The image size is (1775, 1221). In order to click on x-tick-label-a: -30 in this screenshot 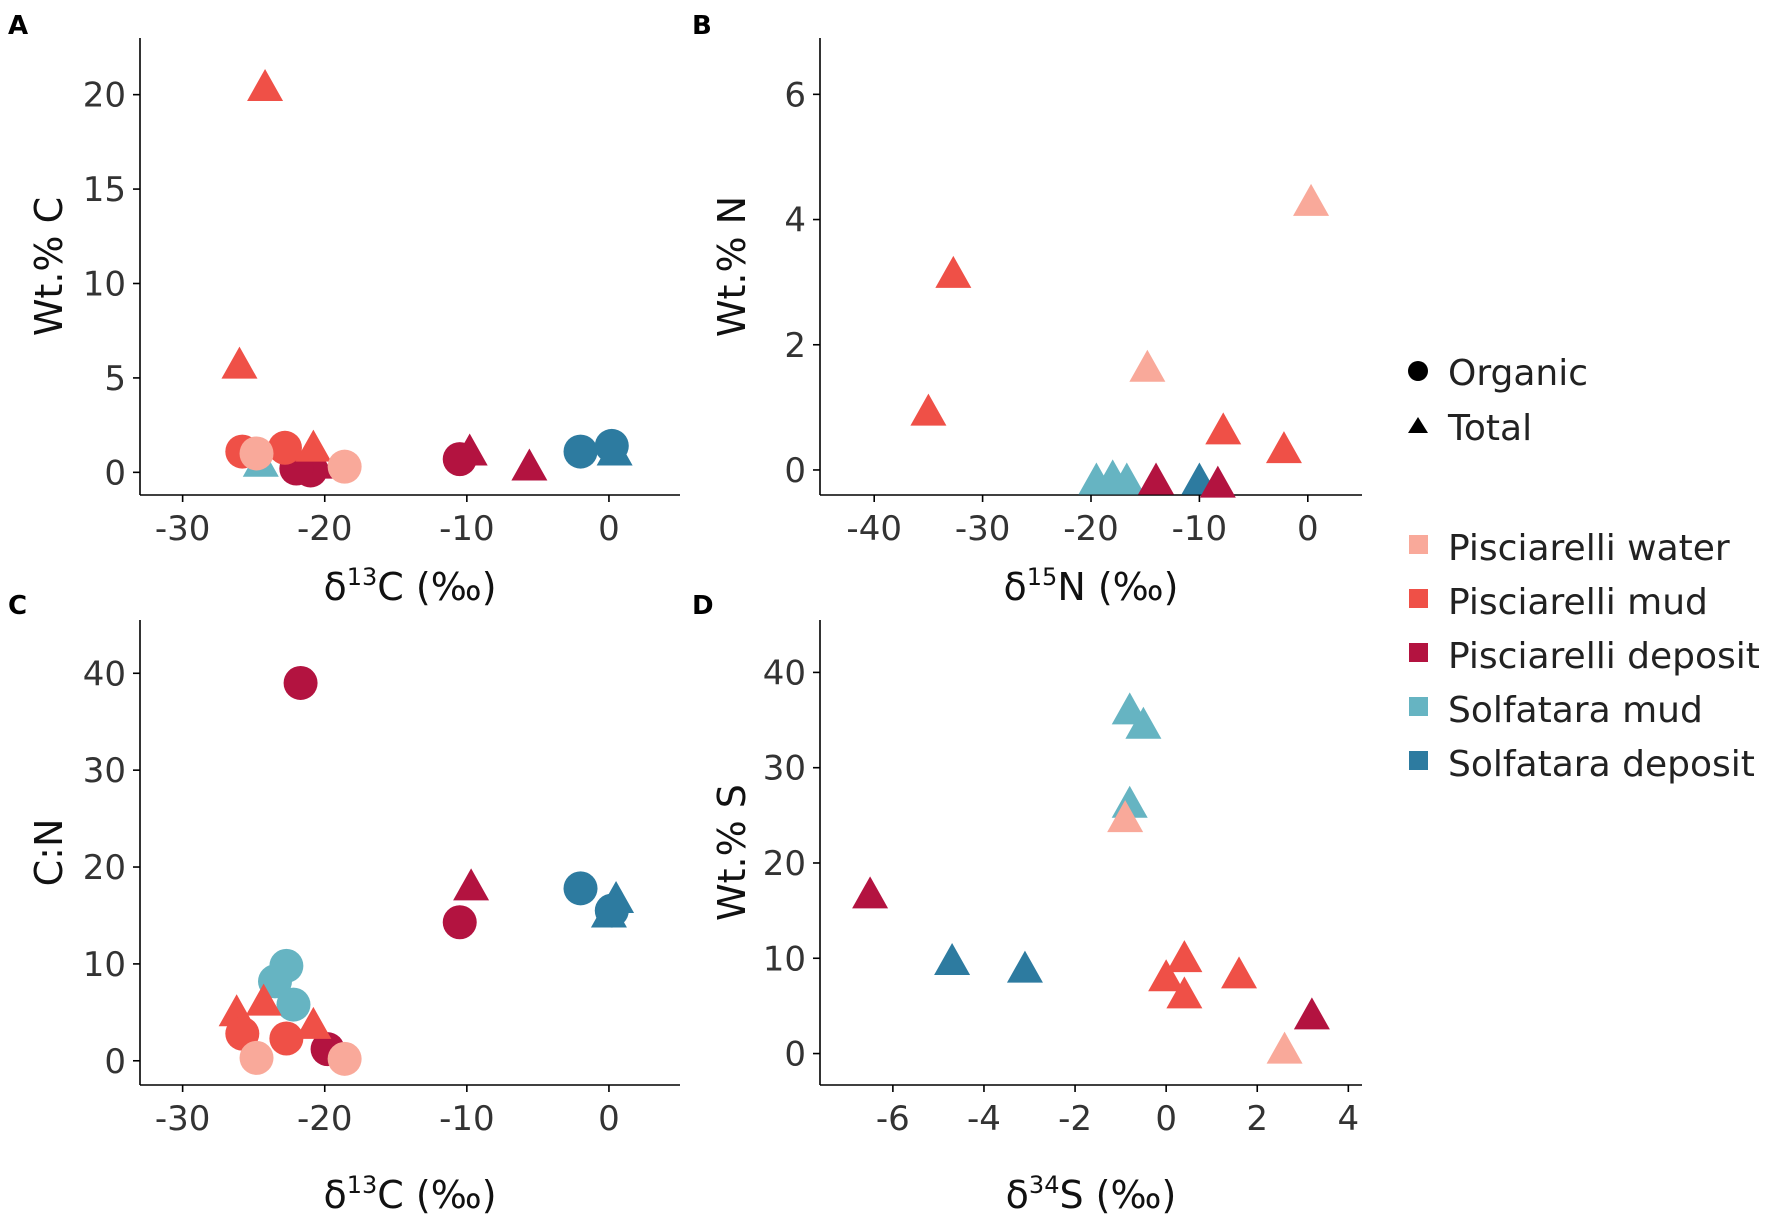, I will do `click(183, 529)`.